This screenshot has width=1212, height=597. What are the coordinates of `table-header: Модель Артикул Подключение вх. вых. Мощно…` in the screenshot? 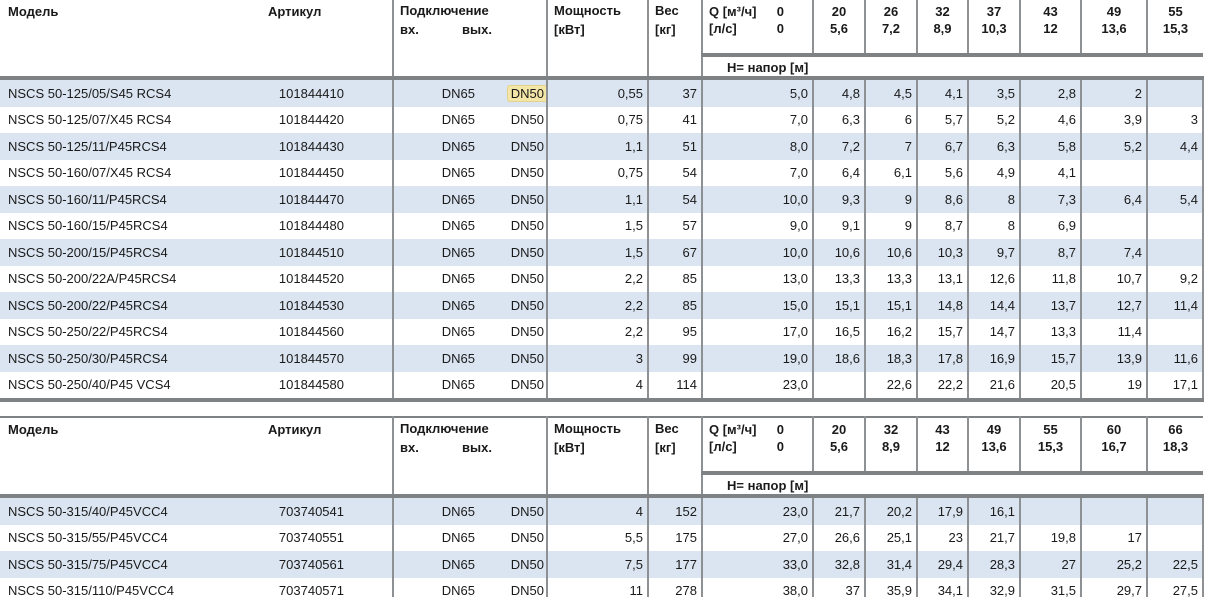 It's located at (601, 457).